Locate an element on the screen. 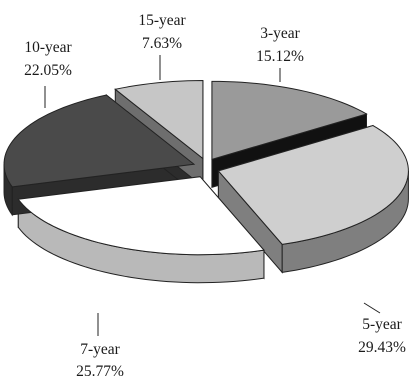 The width and height of the screenshot is (419, 377). slice-percent-15-year: 7.63% is located at coordinates (162, 43).